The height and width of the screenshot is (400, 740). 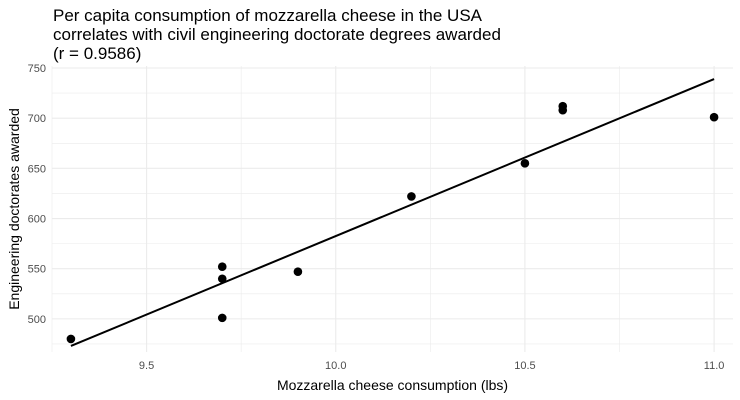 I want to click on y-tick-label: 750, so click(x=37, y=69).